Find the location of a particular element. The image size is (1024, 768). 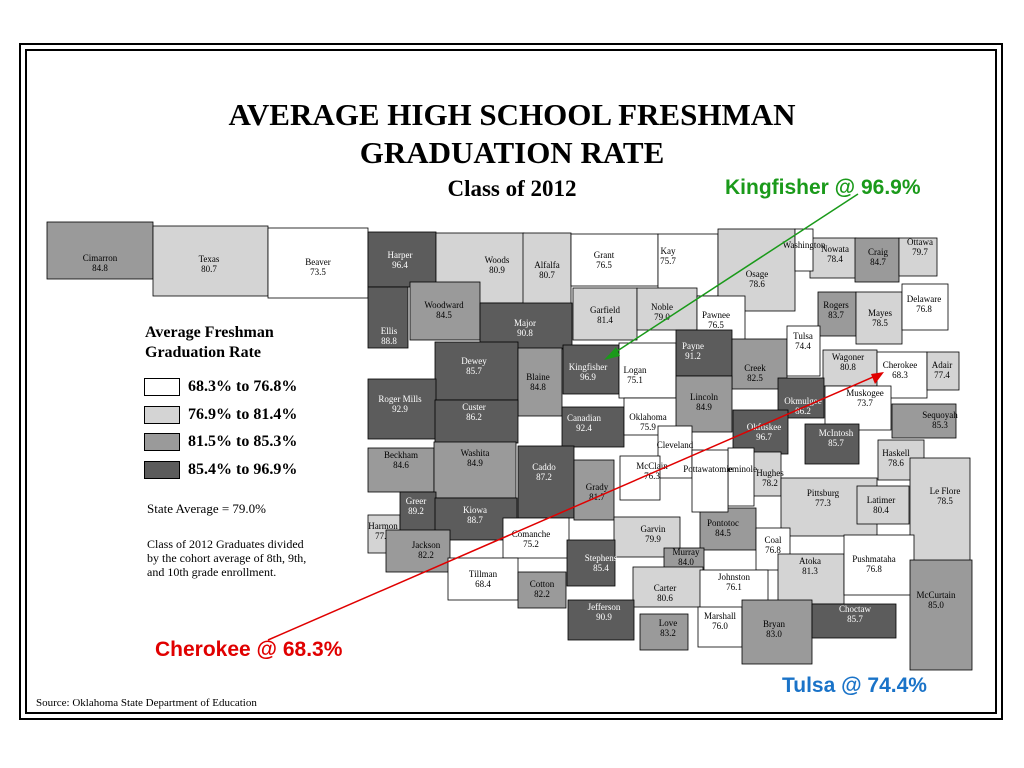

county-marshall is located at coordinates (720, 627).